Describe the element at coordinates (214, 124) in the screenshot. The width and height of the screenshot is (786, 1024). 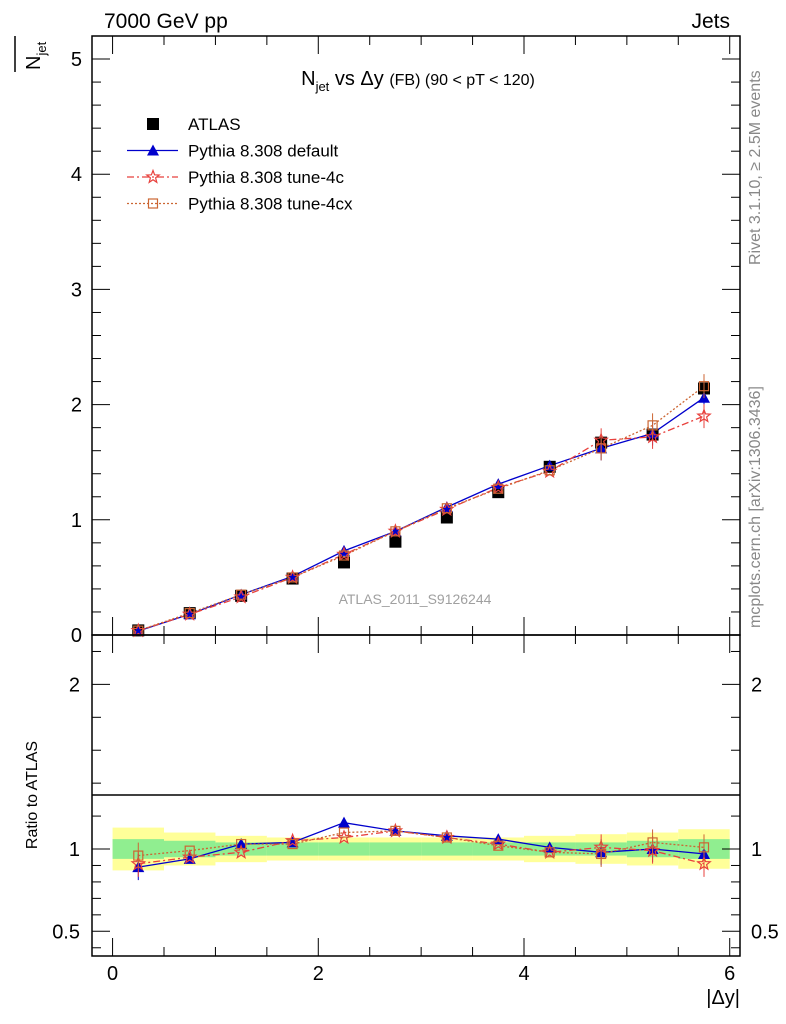
I see `legend-label: ATLAS` at that location.